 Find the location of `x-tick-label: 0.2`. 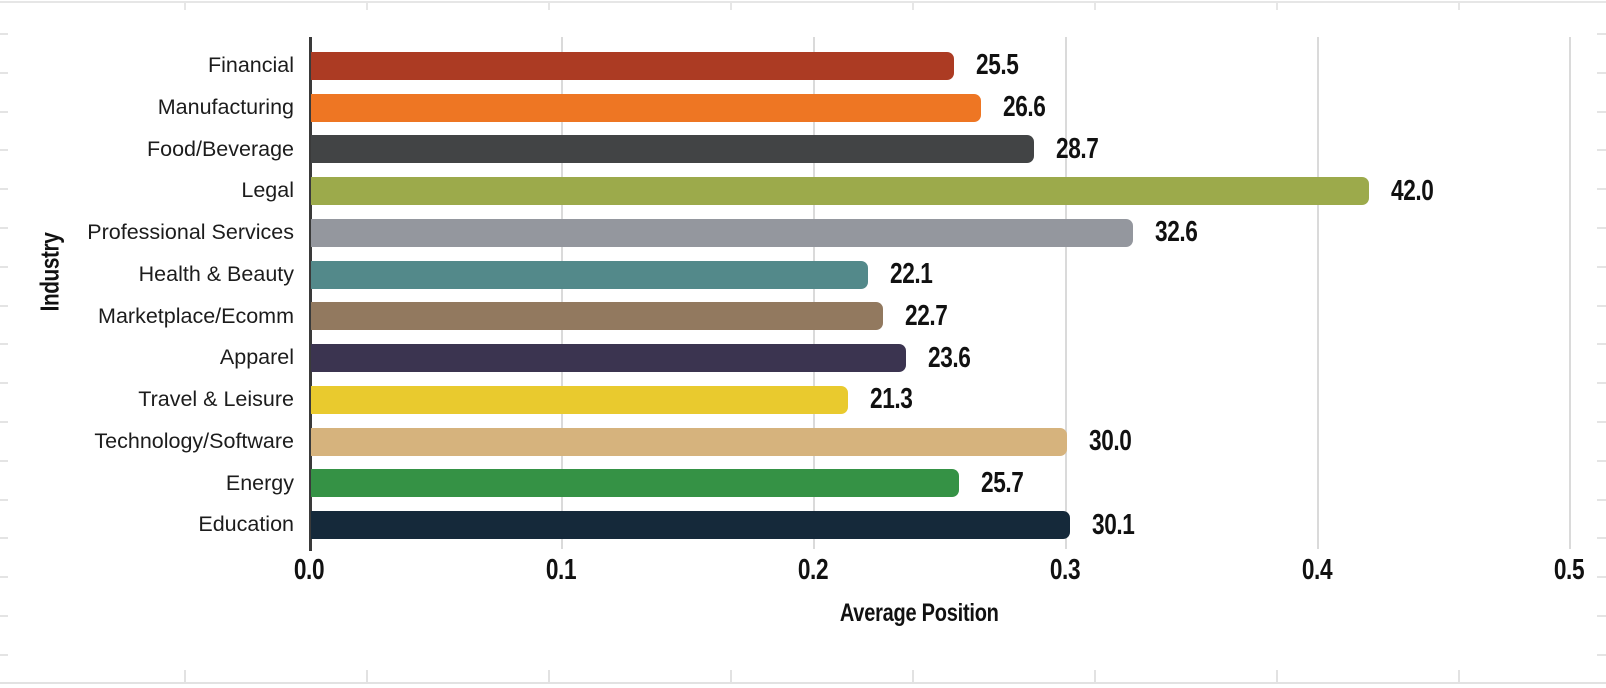

x-tick-label: 0.2 is located at coordinates (813, 570).